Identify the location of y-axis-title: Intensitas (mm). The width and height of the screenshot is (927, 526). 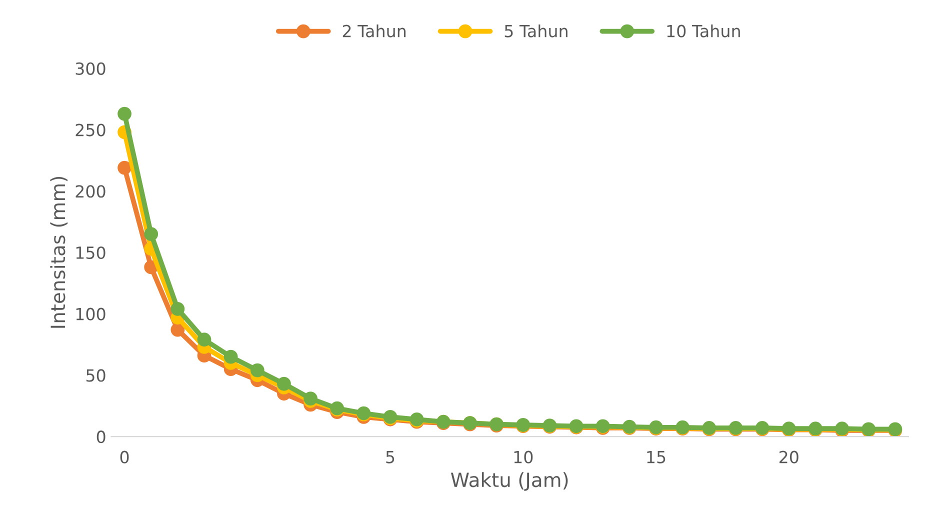
(59, 252).